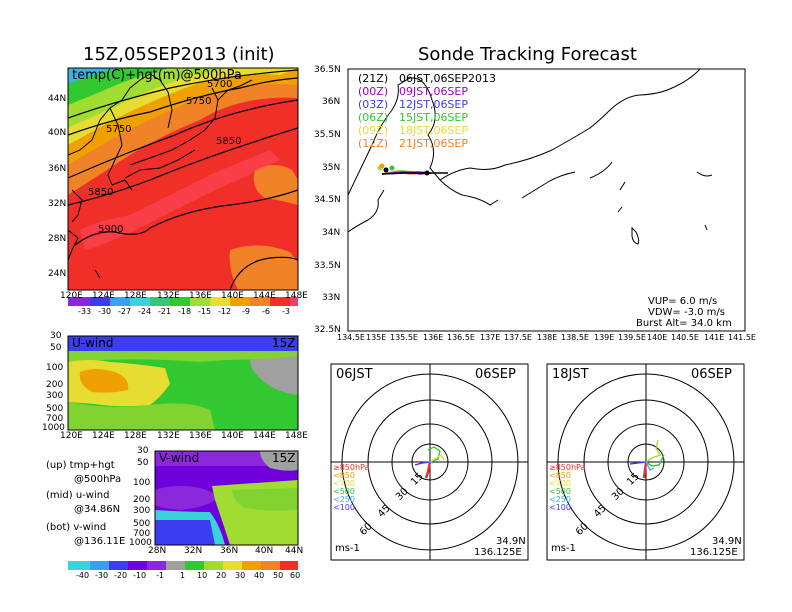 This screenshot has width=792, height=612. Describe the element at coordinates (376, 337) in the screenshot. I see `track-lon-tick: 135E` at that location.